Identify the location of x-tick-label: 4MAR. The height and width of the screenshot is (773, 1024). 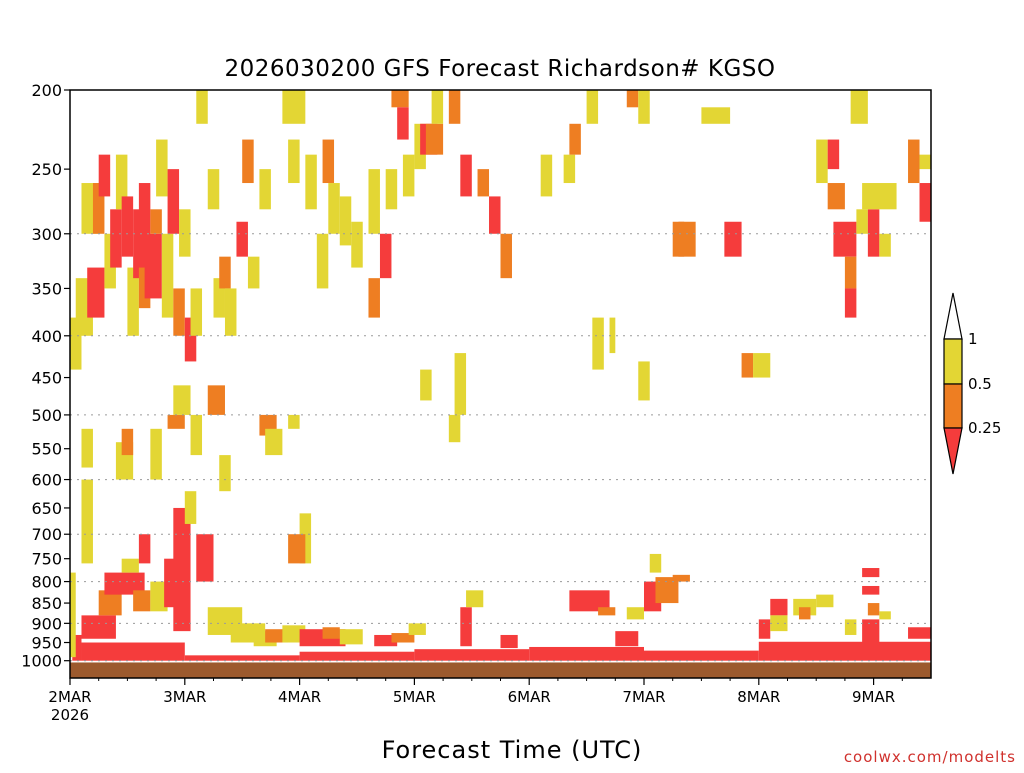
(299, 697).